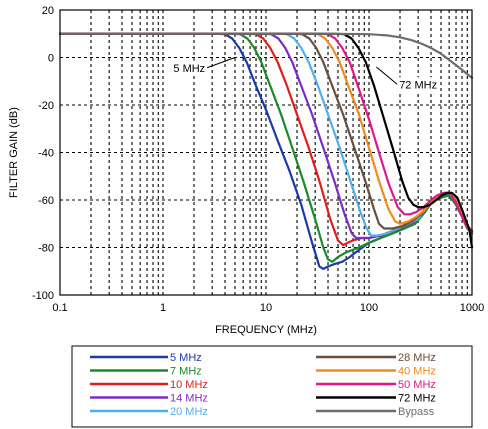 The height and width of the screenshot is (429, 488). Describe the element at coordinates (416, 412) in the screenshot. I see `legend-entry: Bypass` at that location.